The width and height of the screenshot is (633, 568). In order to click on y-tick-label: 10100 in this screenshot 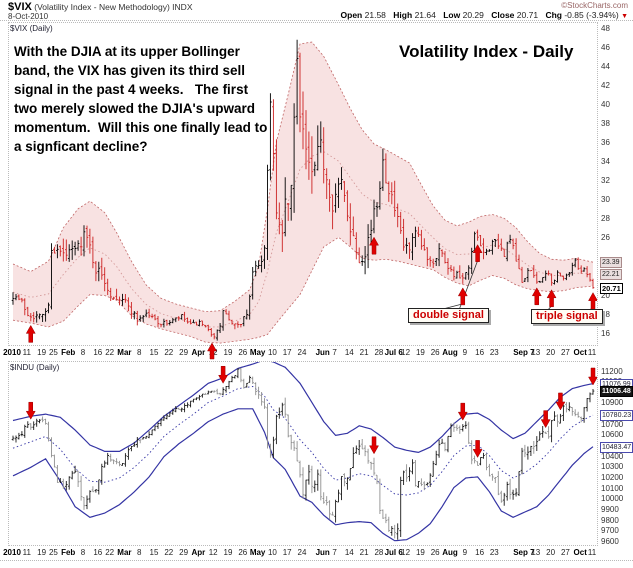, I will do `click(612, 488)`.